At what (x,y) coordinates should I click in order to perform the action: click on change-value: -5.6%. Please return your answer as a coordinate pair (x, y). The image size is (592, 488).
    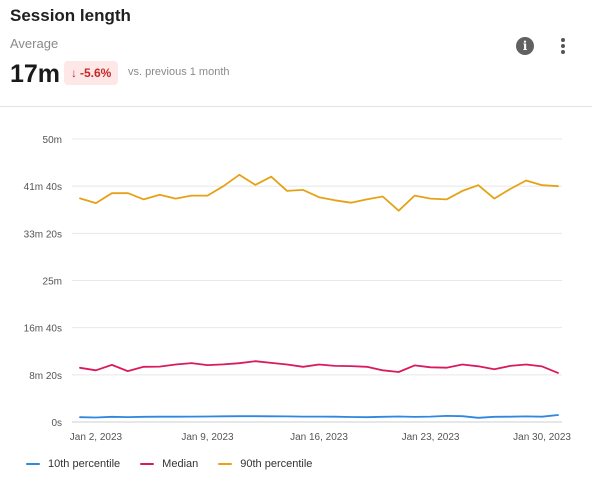
    Looking at the image, I should click on (96, 73).